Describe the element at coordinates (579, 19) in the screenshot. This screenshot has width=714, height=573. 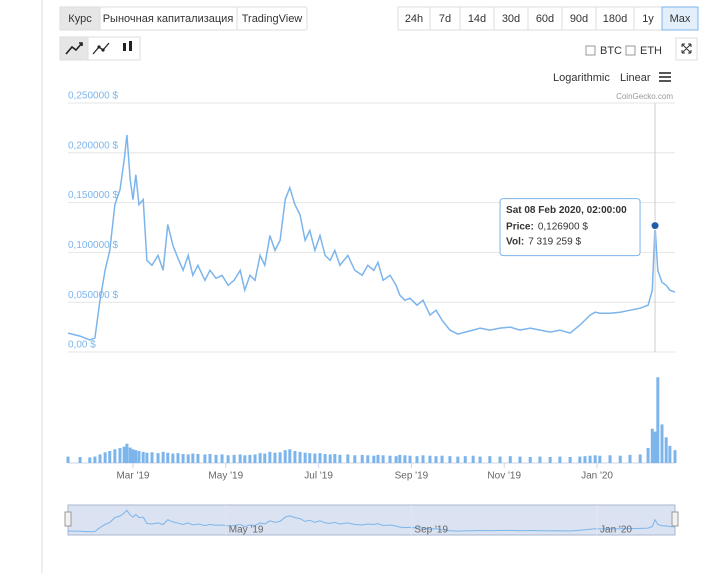
I see `range-label: 90d` at that location.